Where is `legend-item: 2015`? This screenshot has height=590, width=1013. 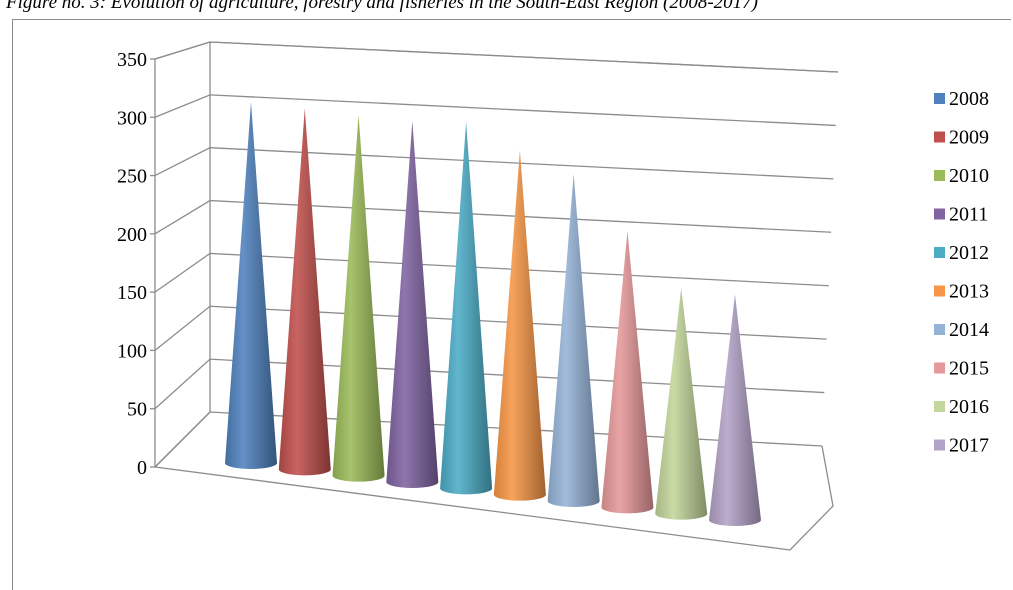
legend-item: 2015 is located at coordinates (961, 369).